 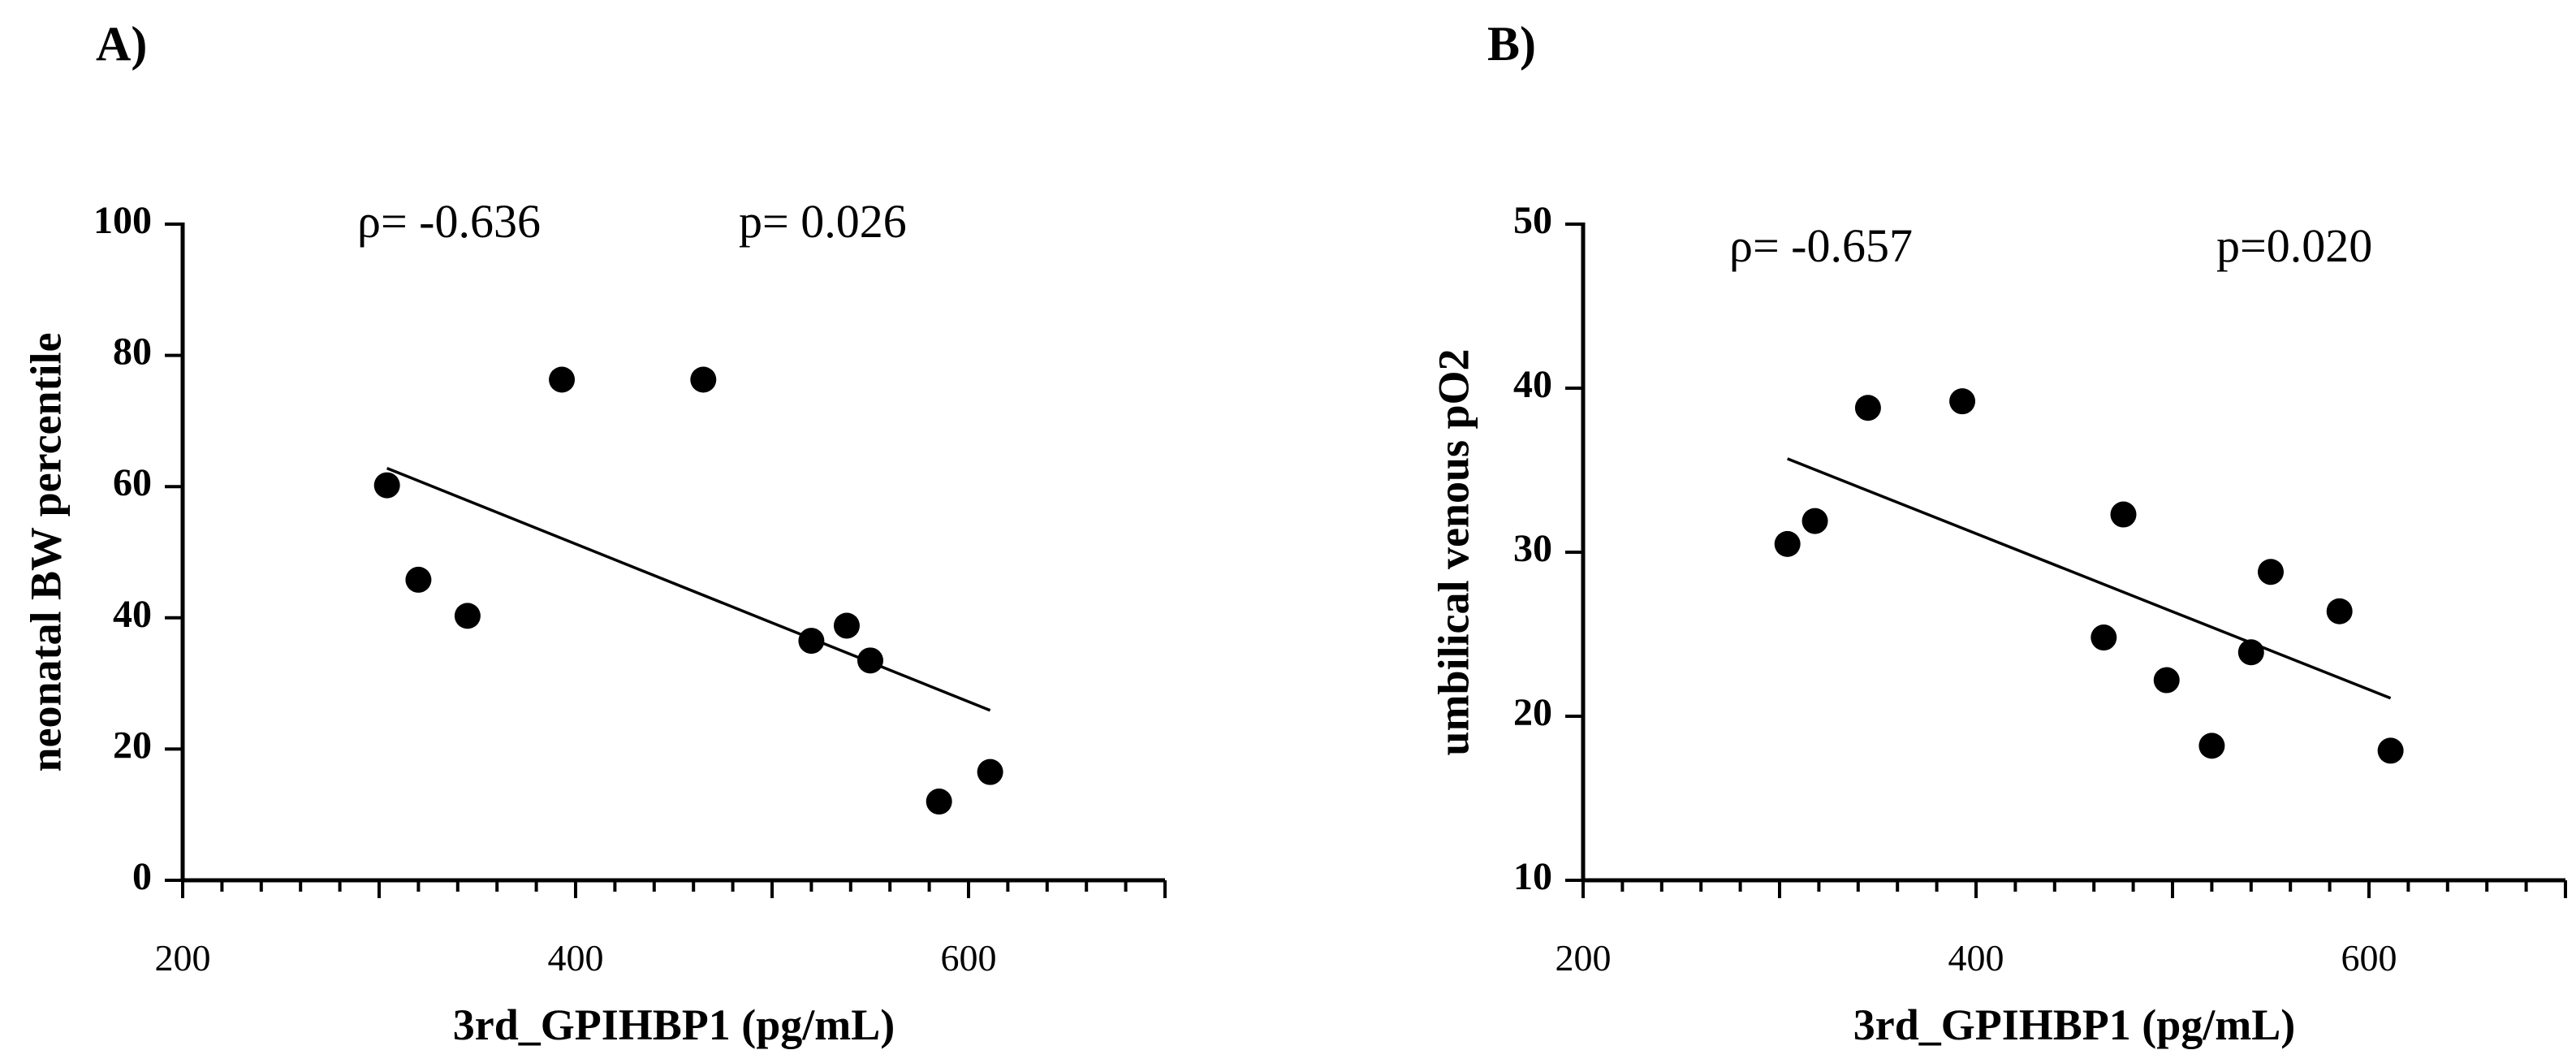 What do you see at coordinates (132, 483) in the screenshot?
I see `y-tick-label: 60` at bounding box center [132, 483].